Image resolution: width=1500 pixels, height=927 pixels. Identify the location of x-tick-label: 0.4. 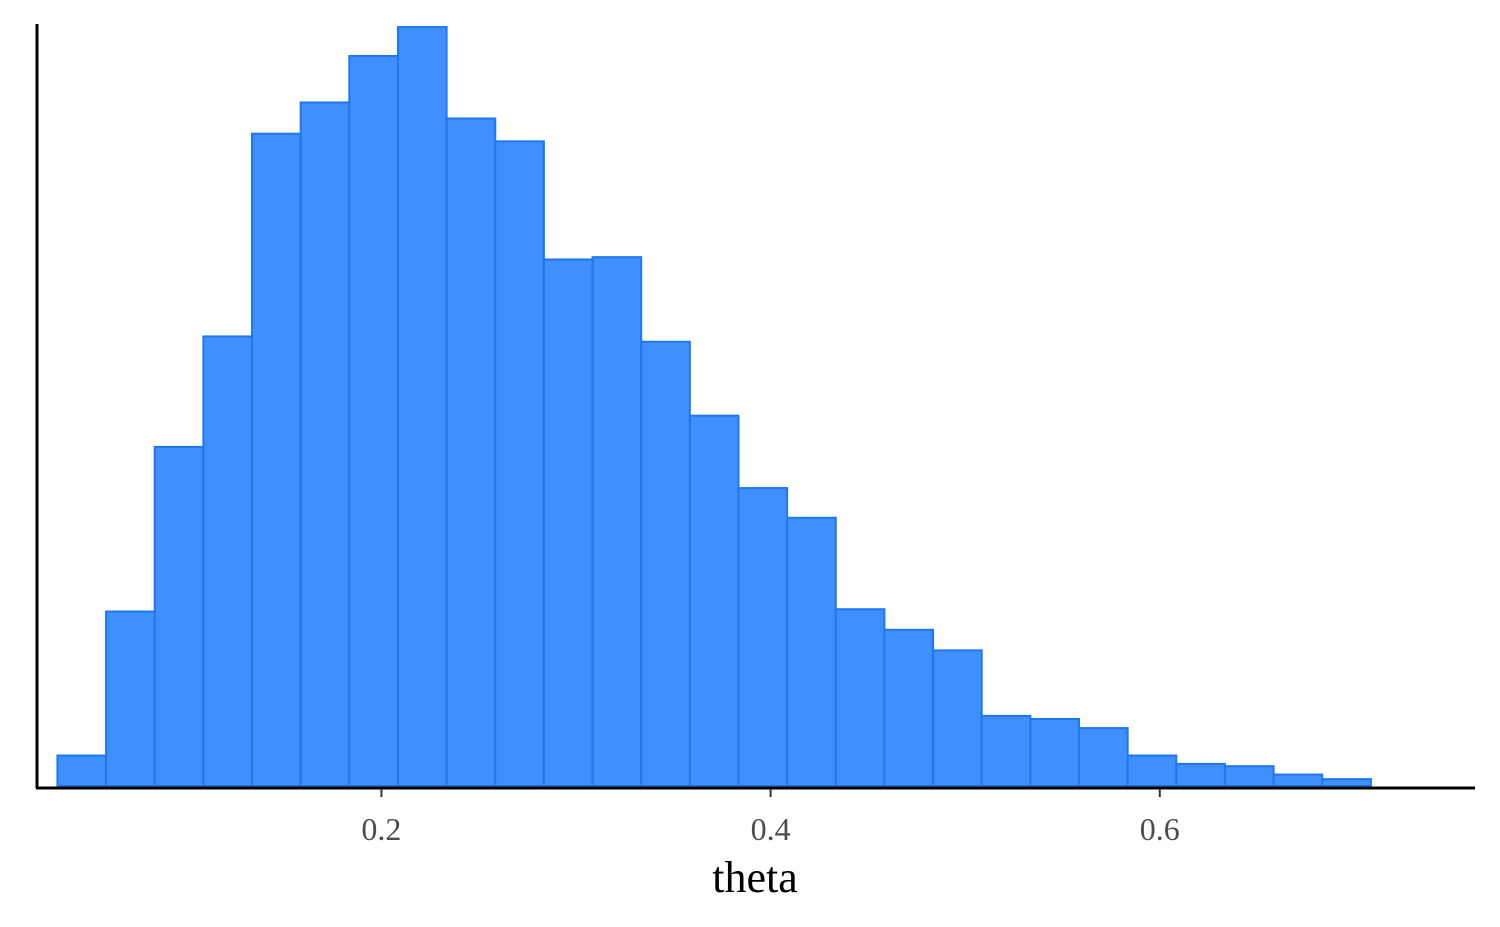
(771, 829).